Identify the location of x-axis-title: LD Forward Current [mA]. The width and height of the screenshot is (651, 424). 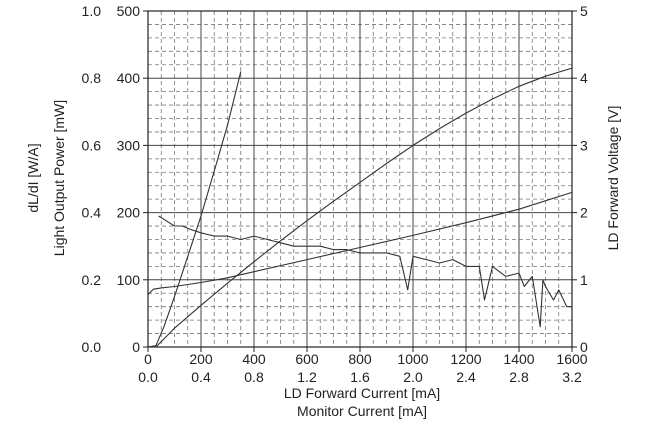
(362, 393).